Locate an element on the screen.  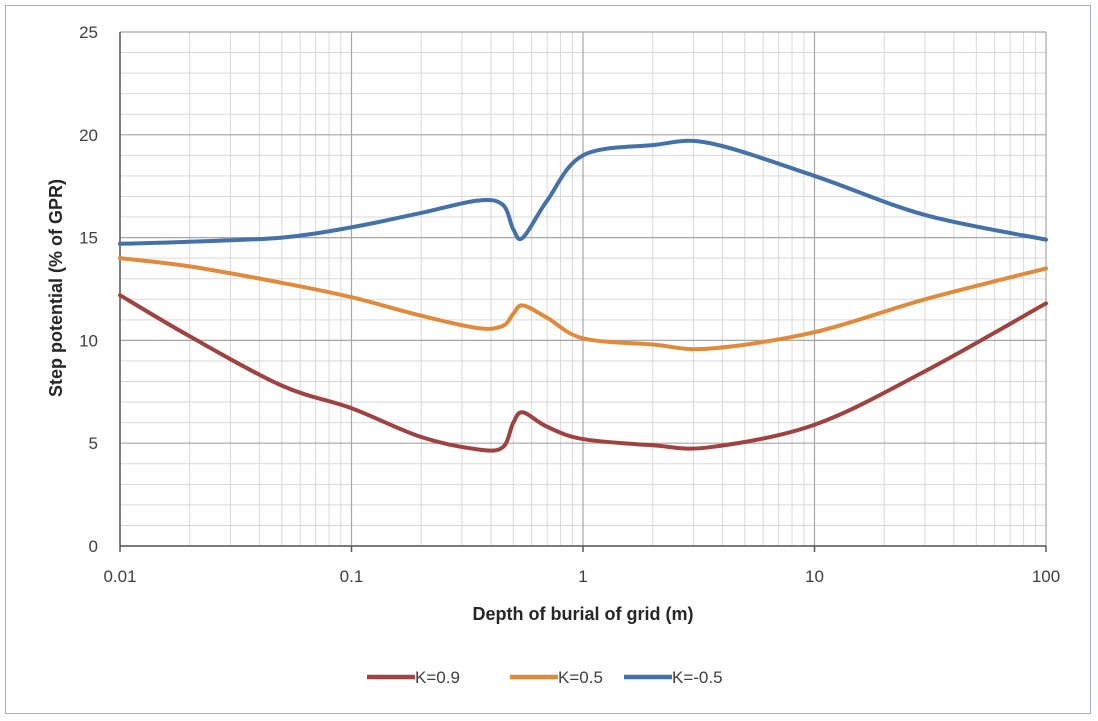
y-tick-labels: 0 5 10 15 20 25 is located at coordinates (88, 289).